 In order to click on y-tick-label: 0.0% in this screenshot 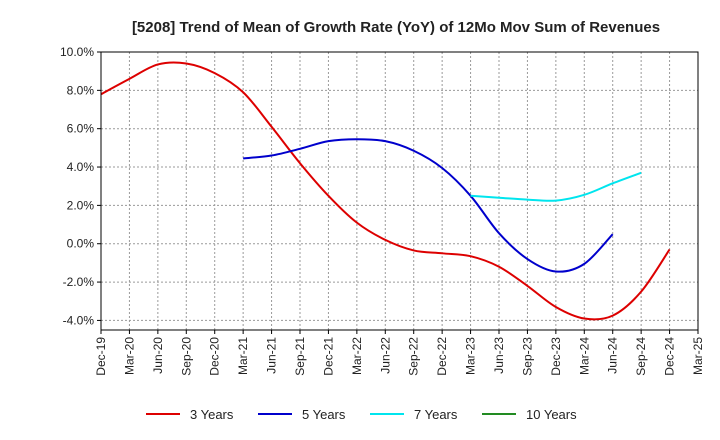, I will do `click(81, 244)`.